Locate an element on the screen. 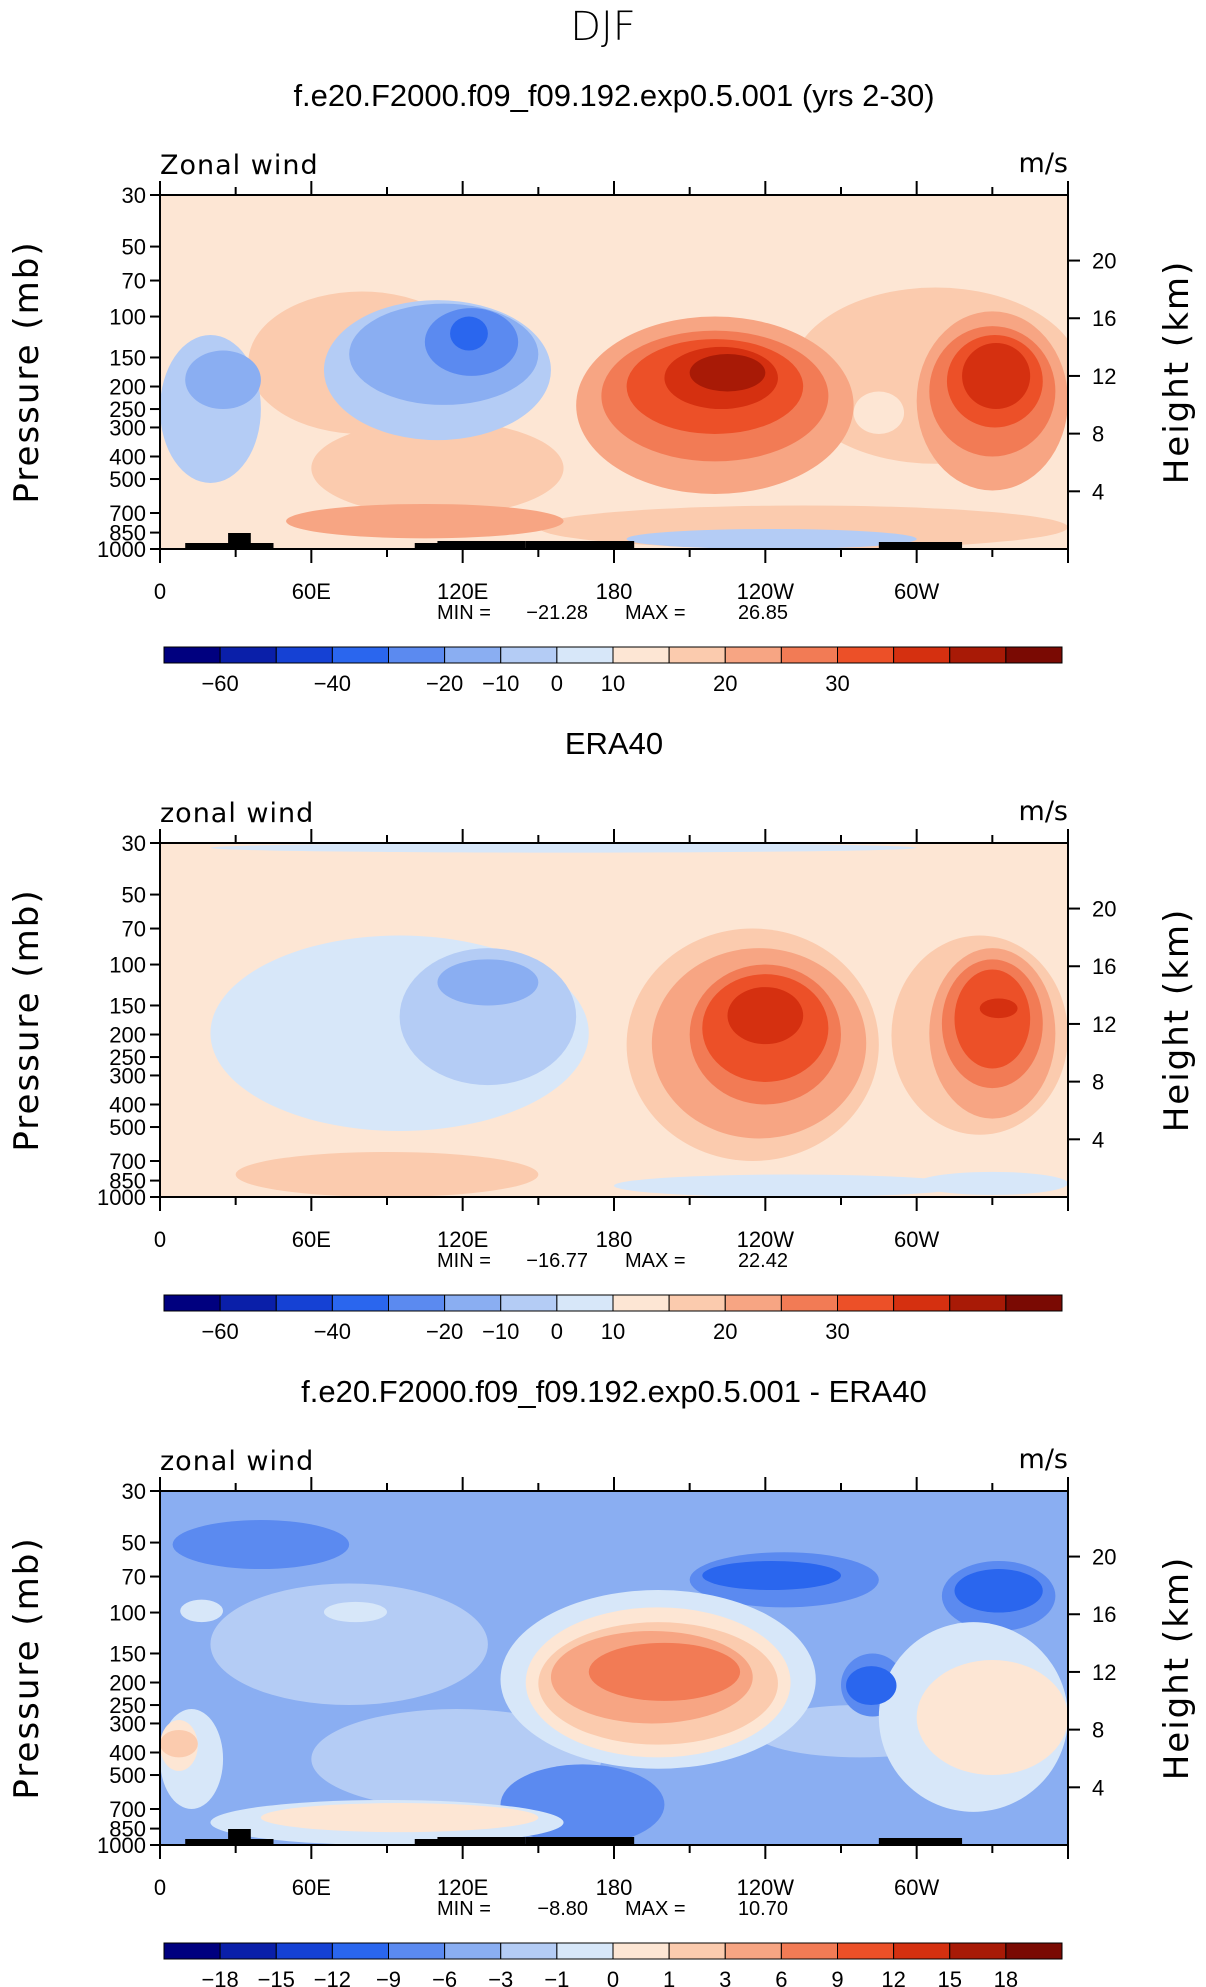 The height and width of the screenshot is (1987, 1206). colorbar-label: −6 is located at coordinates (444, 1977).